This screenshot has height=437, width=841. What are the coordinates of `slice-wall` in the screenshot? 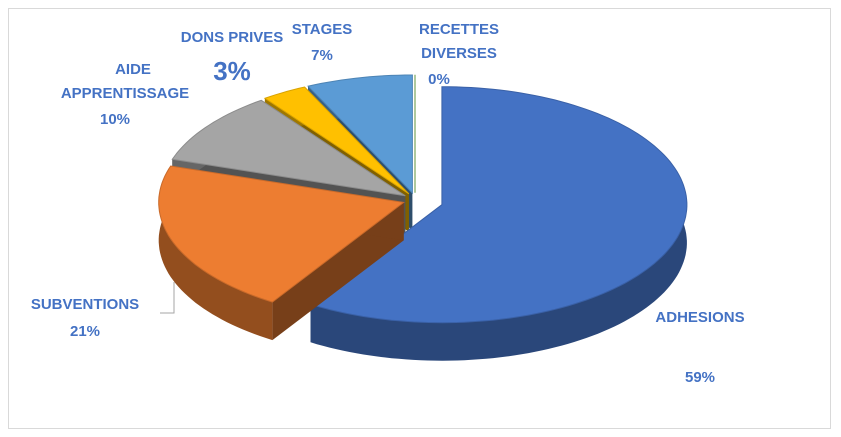 It's located at (215, 253).